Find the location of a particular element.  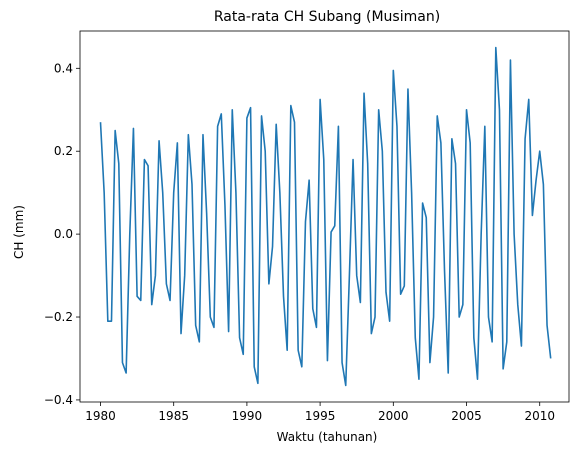

x-tick-label: 1985 is located at coordinates (173, 416).